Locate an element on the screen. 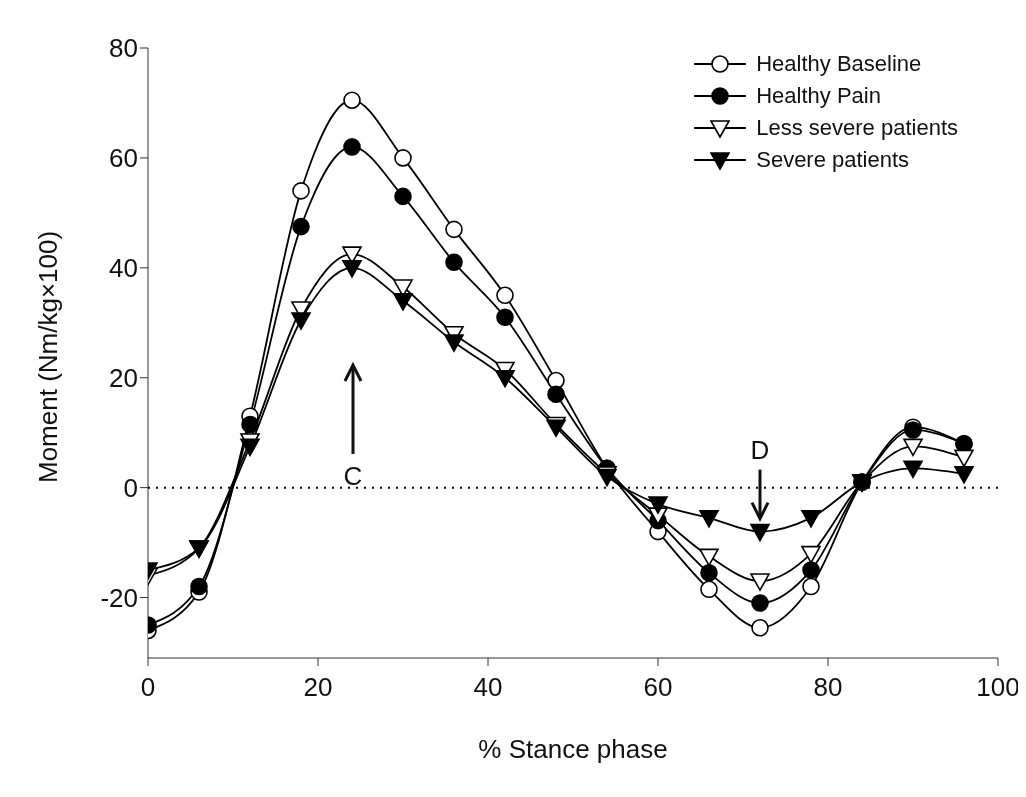  legend-label: Healthy Baseline is located at coordinates (839, 64).